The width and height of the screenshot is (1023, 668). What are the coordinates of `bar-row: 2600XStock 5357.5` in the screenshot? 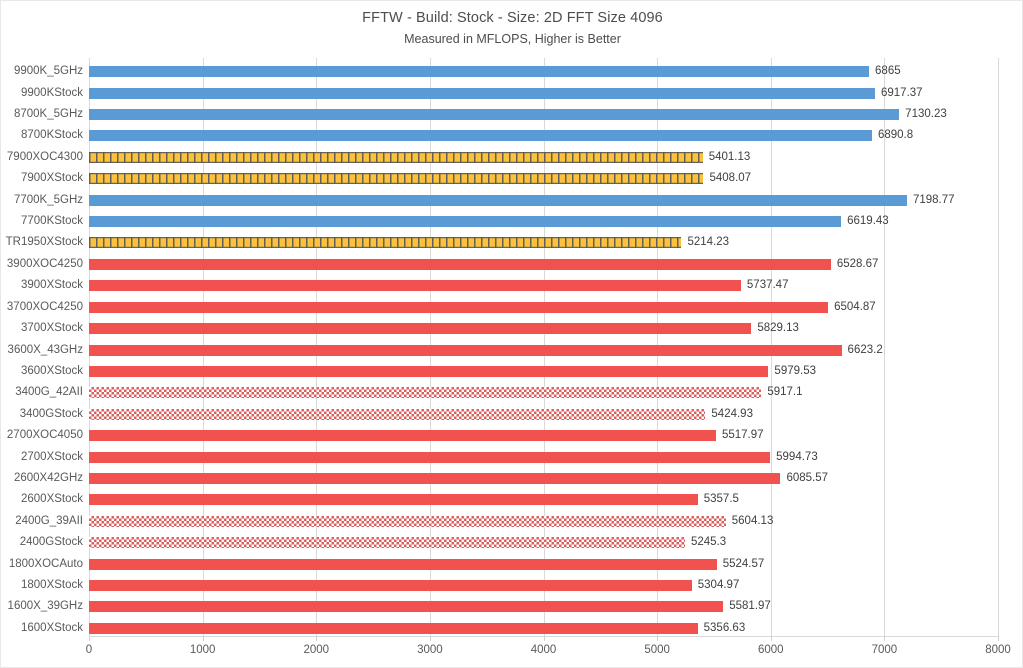 It's located at (509, 499).